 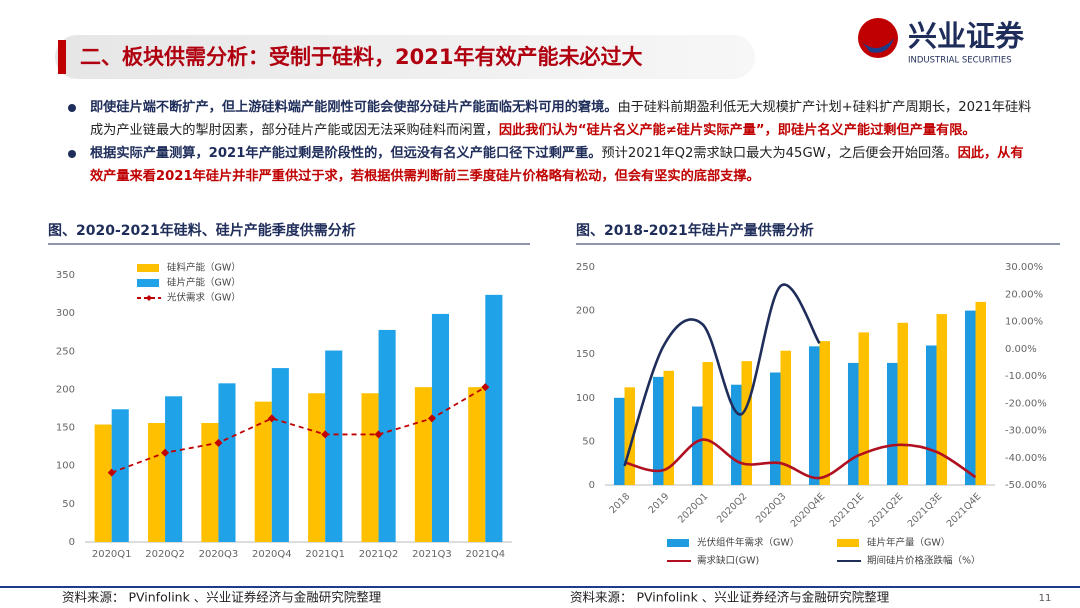 I want to click on x-tick-label: 2021Q2, so click(x=379, y=554).